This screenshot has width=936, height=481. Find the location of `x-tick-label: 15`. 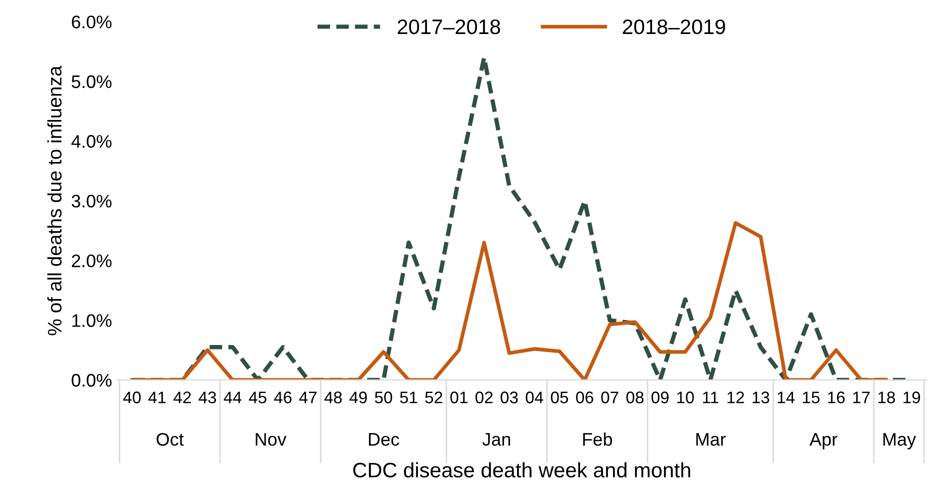

x-tick-label: 15 is located at coordinates (811, 398).